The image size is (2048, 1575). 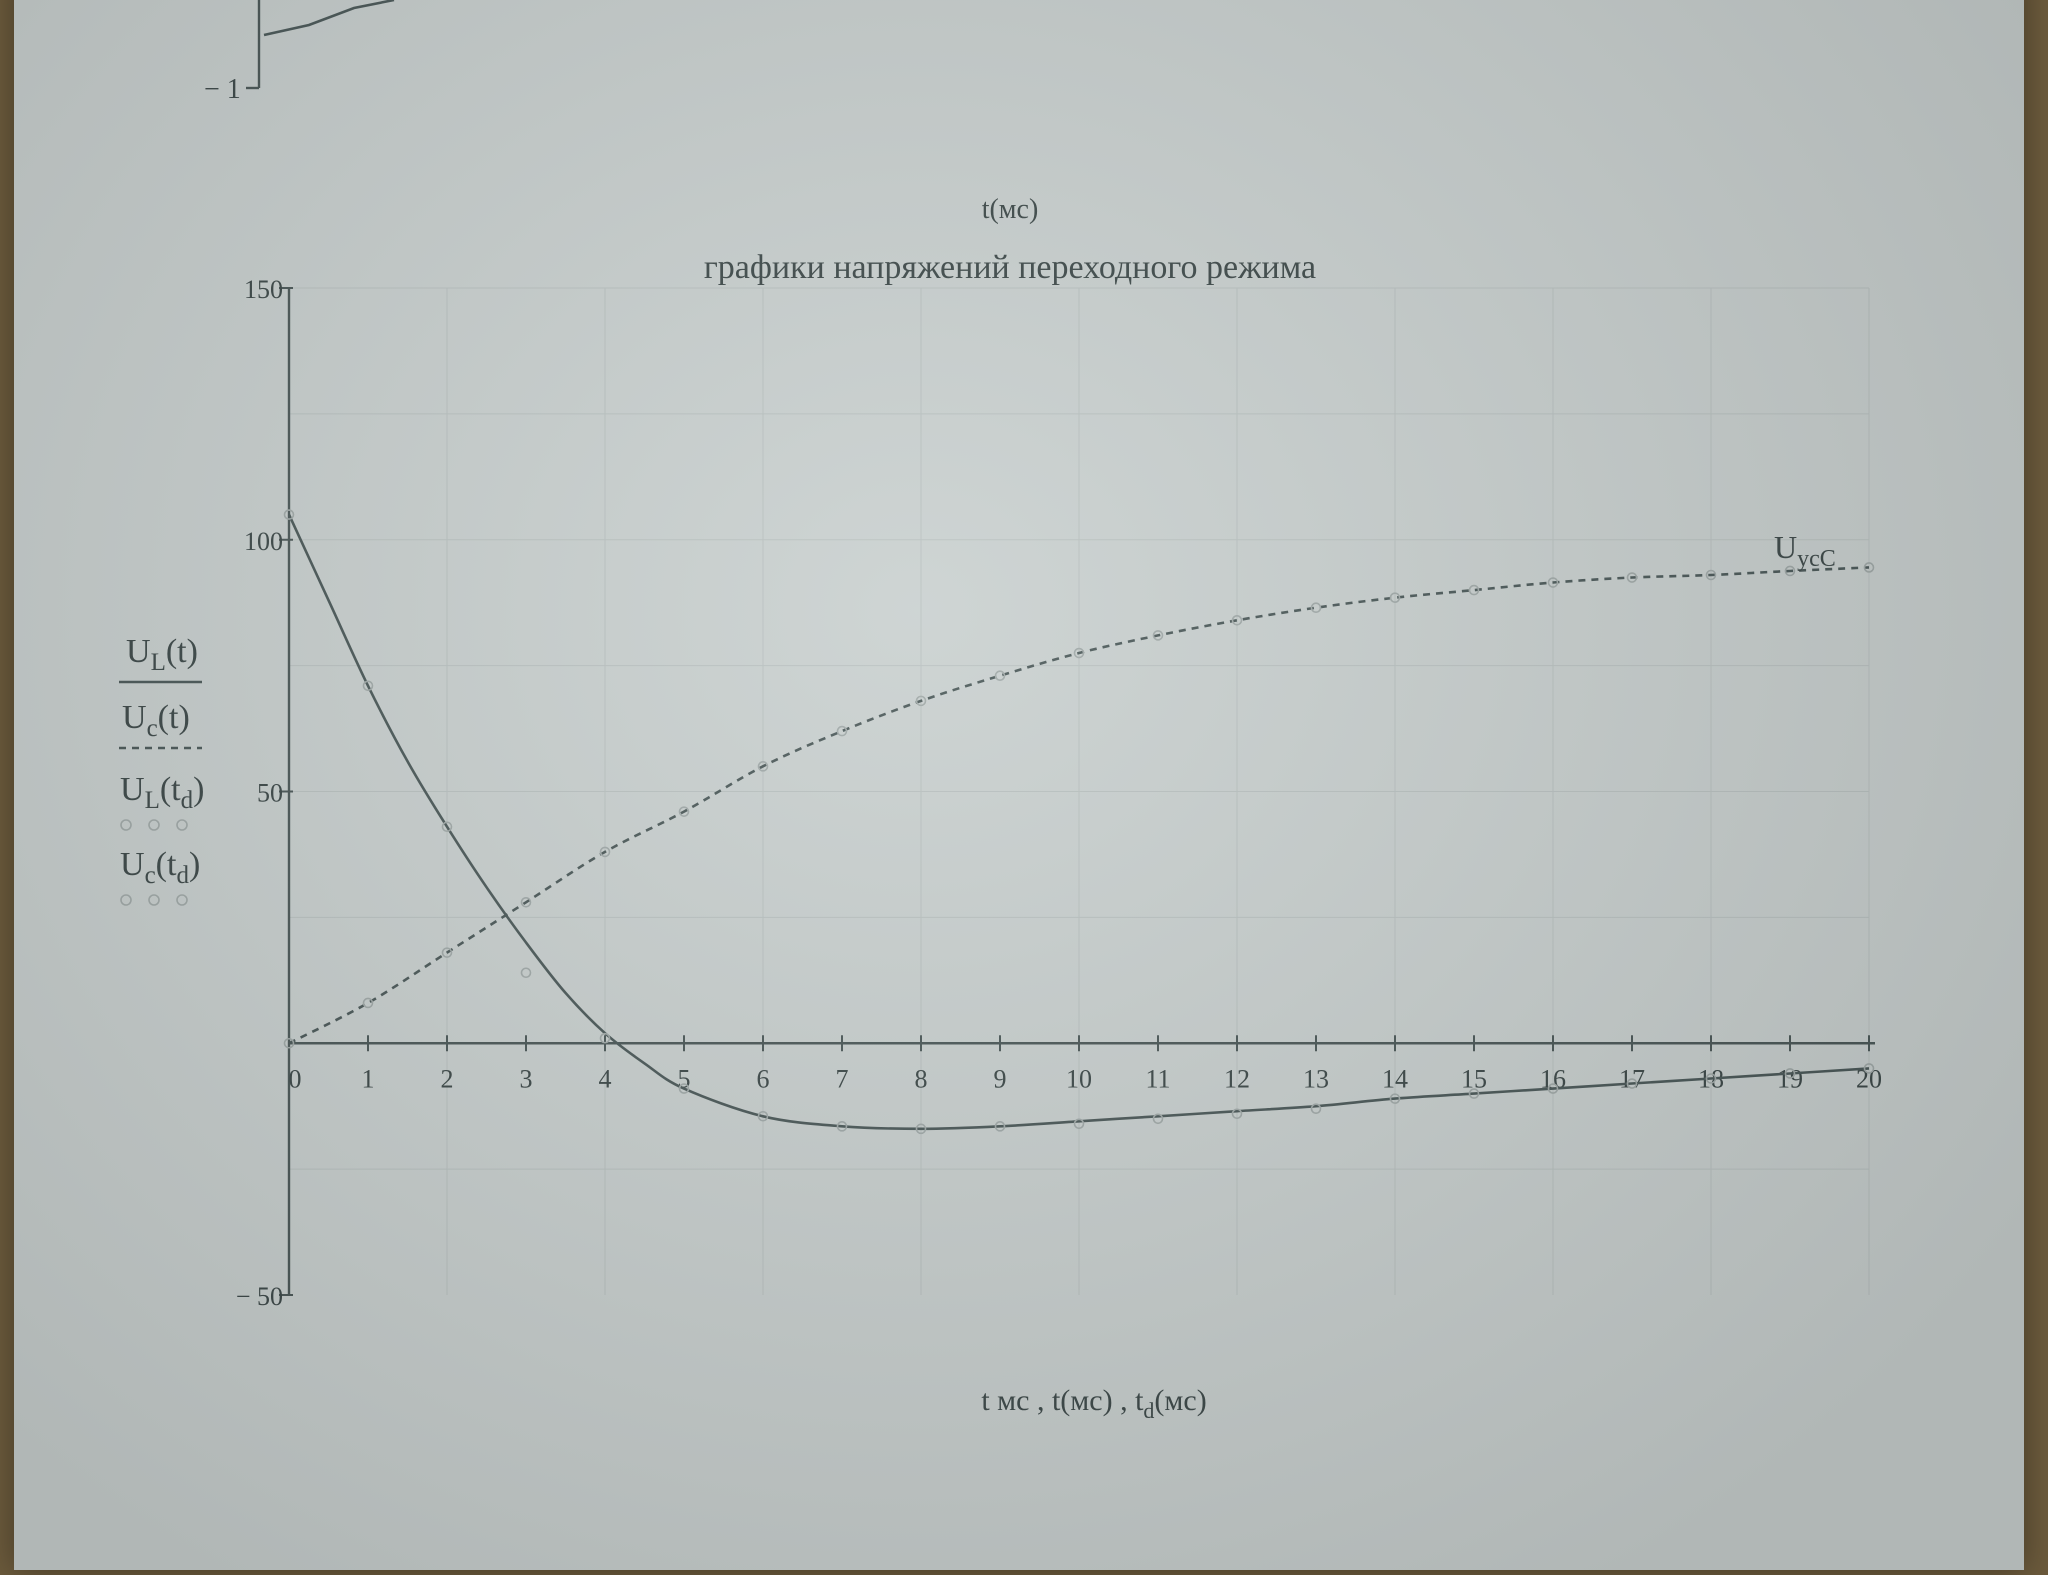 What do you see at coordinates (763, 1078) in the screenshot?
I see `x-tick-label: 6` at bounding box center [763, 1078].